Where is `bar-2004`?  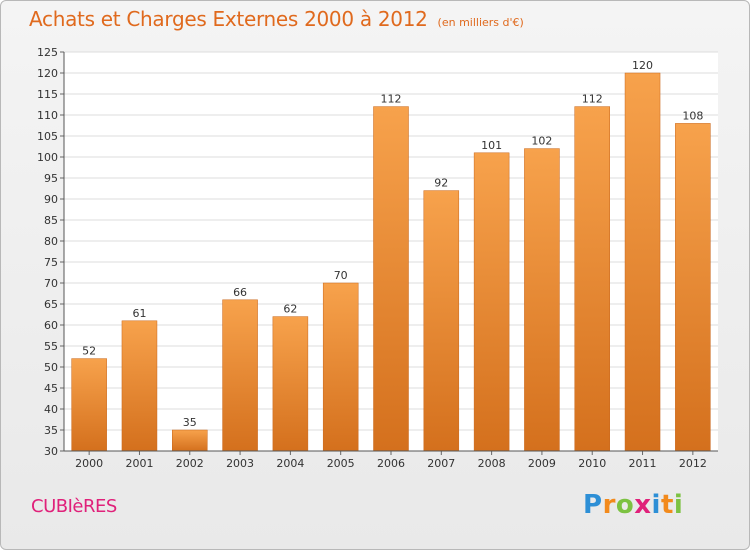 bar-2004 is located at coordinates (290, 384).